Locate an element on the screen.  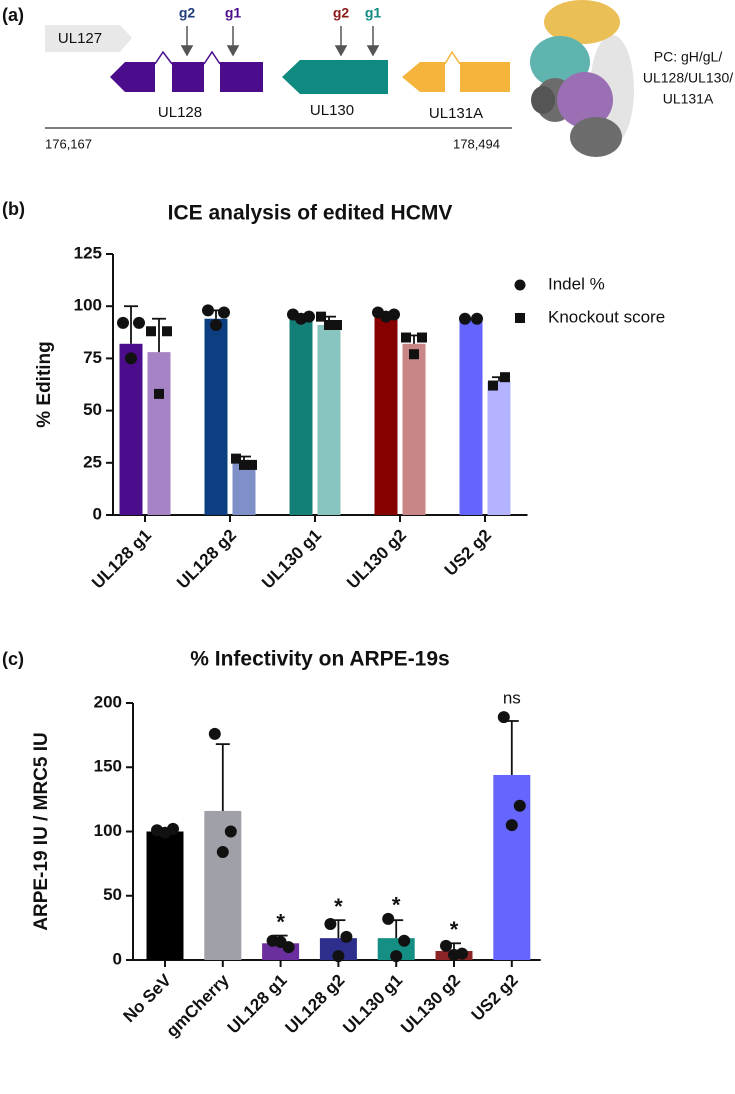
legend-label: Indel % is located at coordinates (576, 283).